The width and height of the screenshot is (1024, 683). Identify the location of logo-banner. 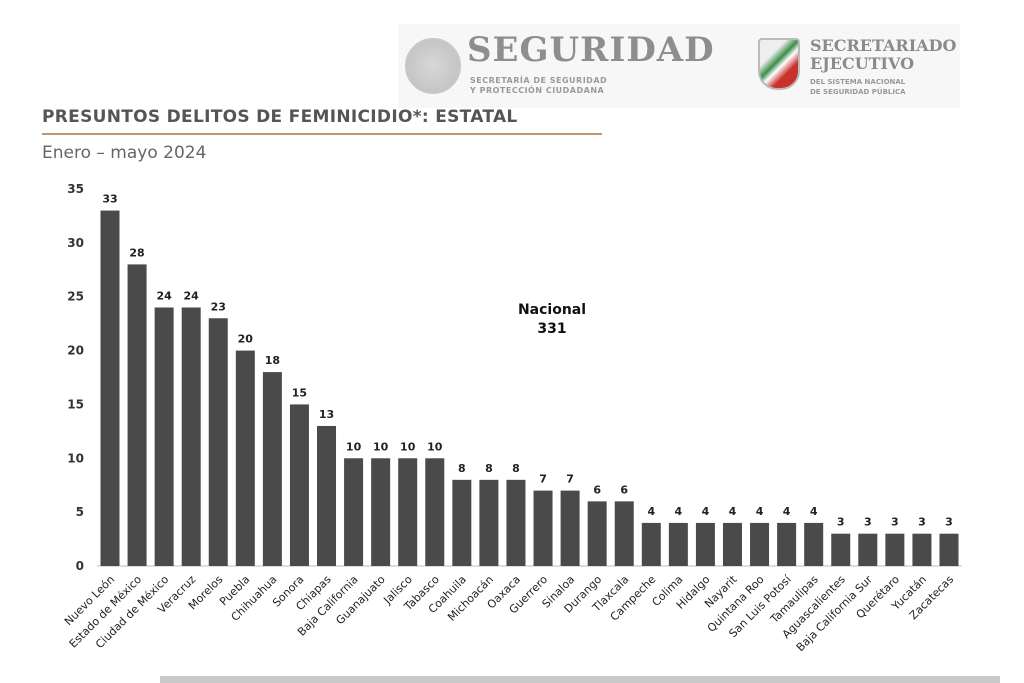
(679, 66).